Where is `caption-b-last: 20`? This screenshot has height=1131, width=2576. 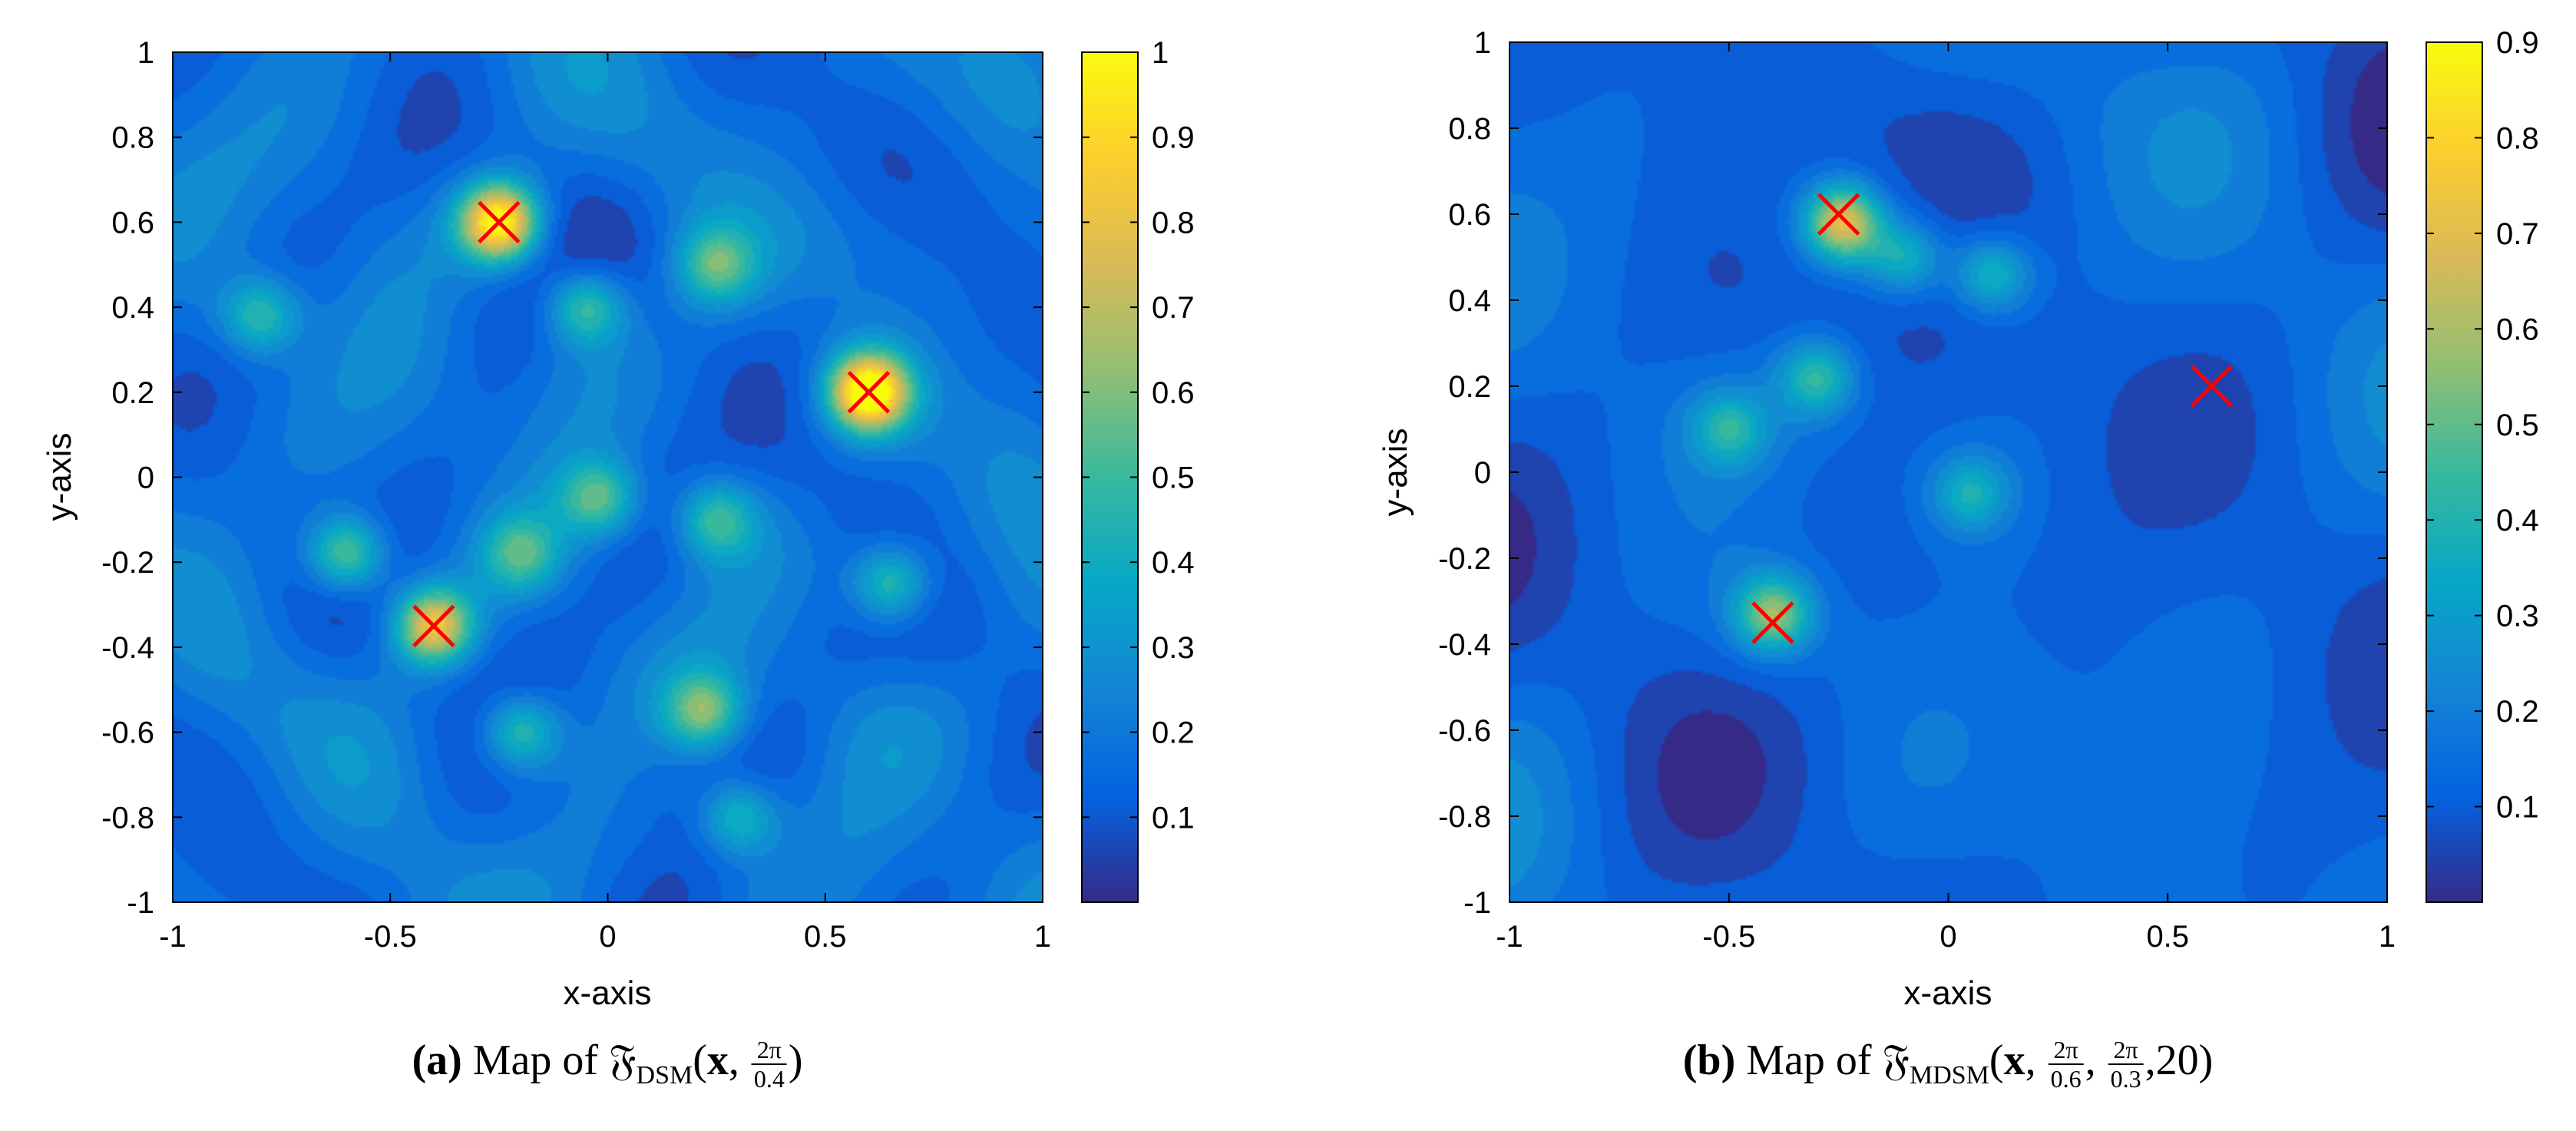 caption-b-last: 20 is located at coordinates (2177, 1060).